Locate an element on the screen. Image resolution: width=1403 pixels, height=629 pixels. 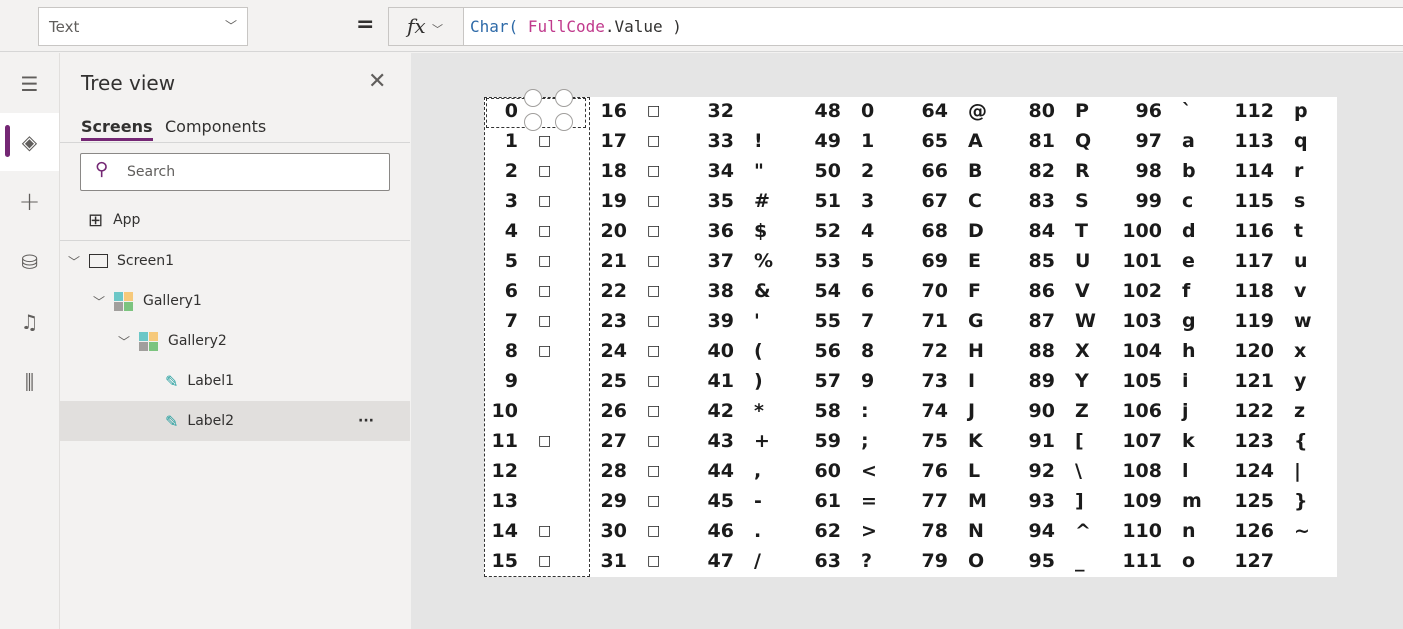
char-code: 115 is located at coordinates (1254, 201).